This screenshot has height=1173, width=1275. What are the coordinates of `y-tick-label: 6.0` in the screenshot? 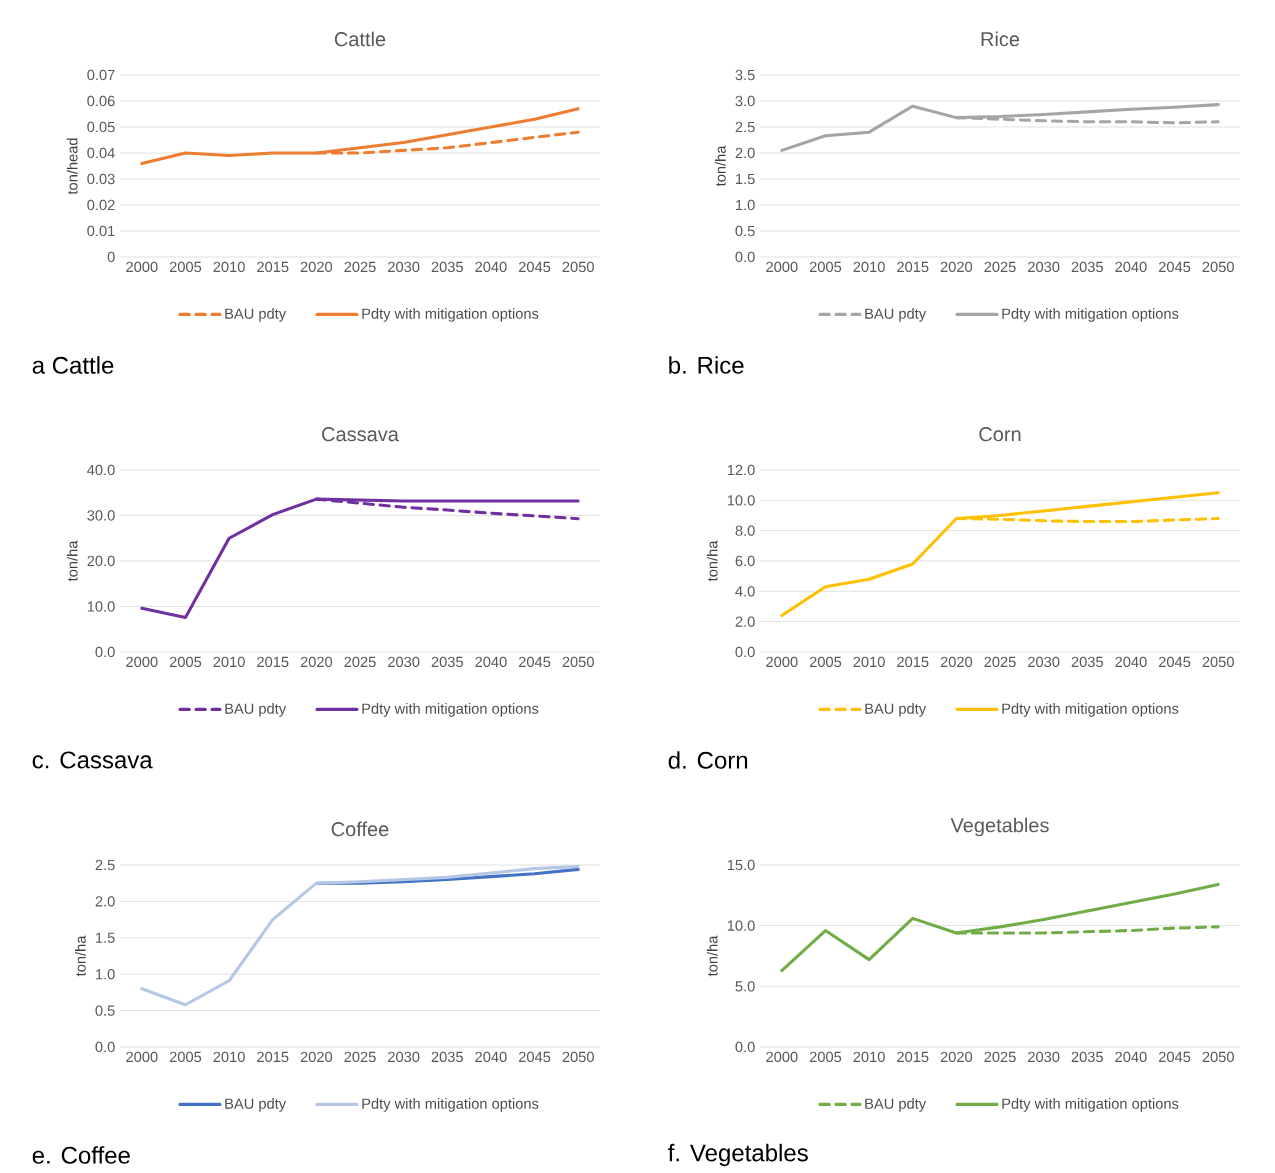 It's located at (745, 561).